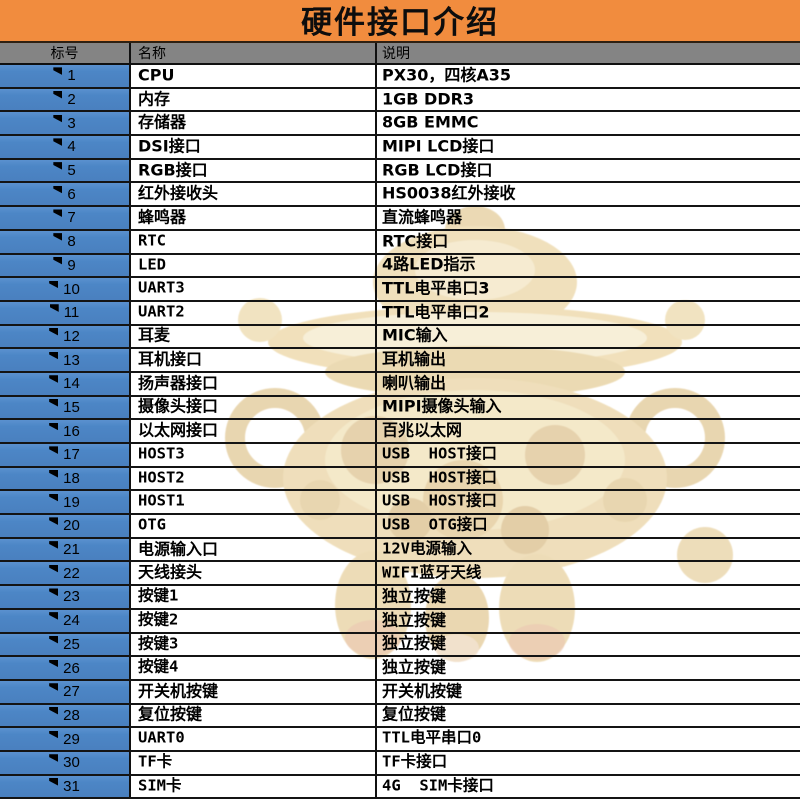  What do you see at coordinates (254, 668) in the screenshot?
I see `interface-name-cell: 按键4` at bounding box center [254, 668].